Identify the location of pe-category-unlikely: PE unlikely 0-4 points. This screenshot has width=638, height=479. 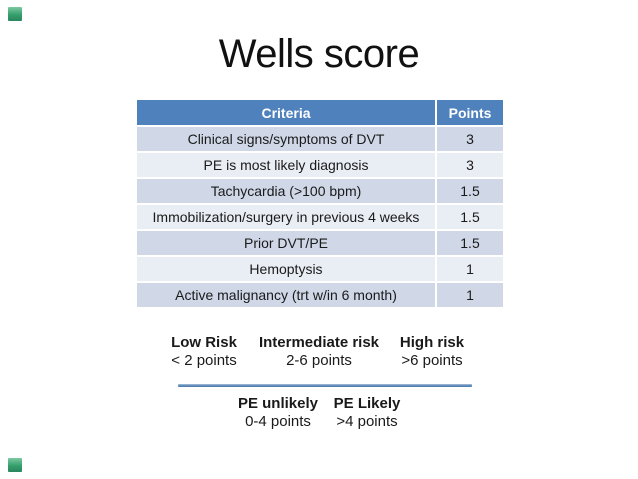
(278, 413).